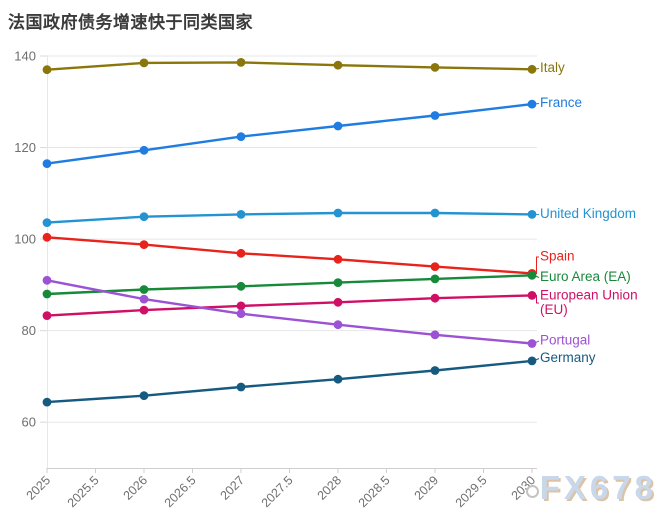 The width and height of the screenshot is (664, 521). I want to click on series-line-spain, so click(289, 255).